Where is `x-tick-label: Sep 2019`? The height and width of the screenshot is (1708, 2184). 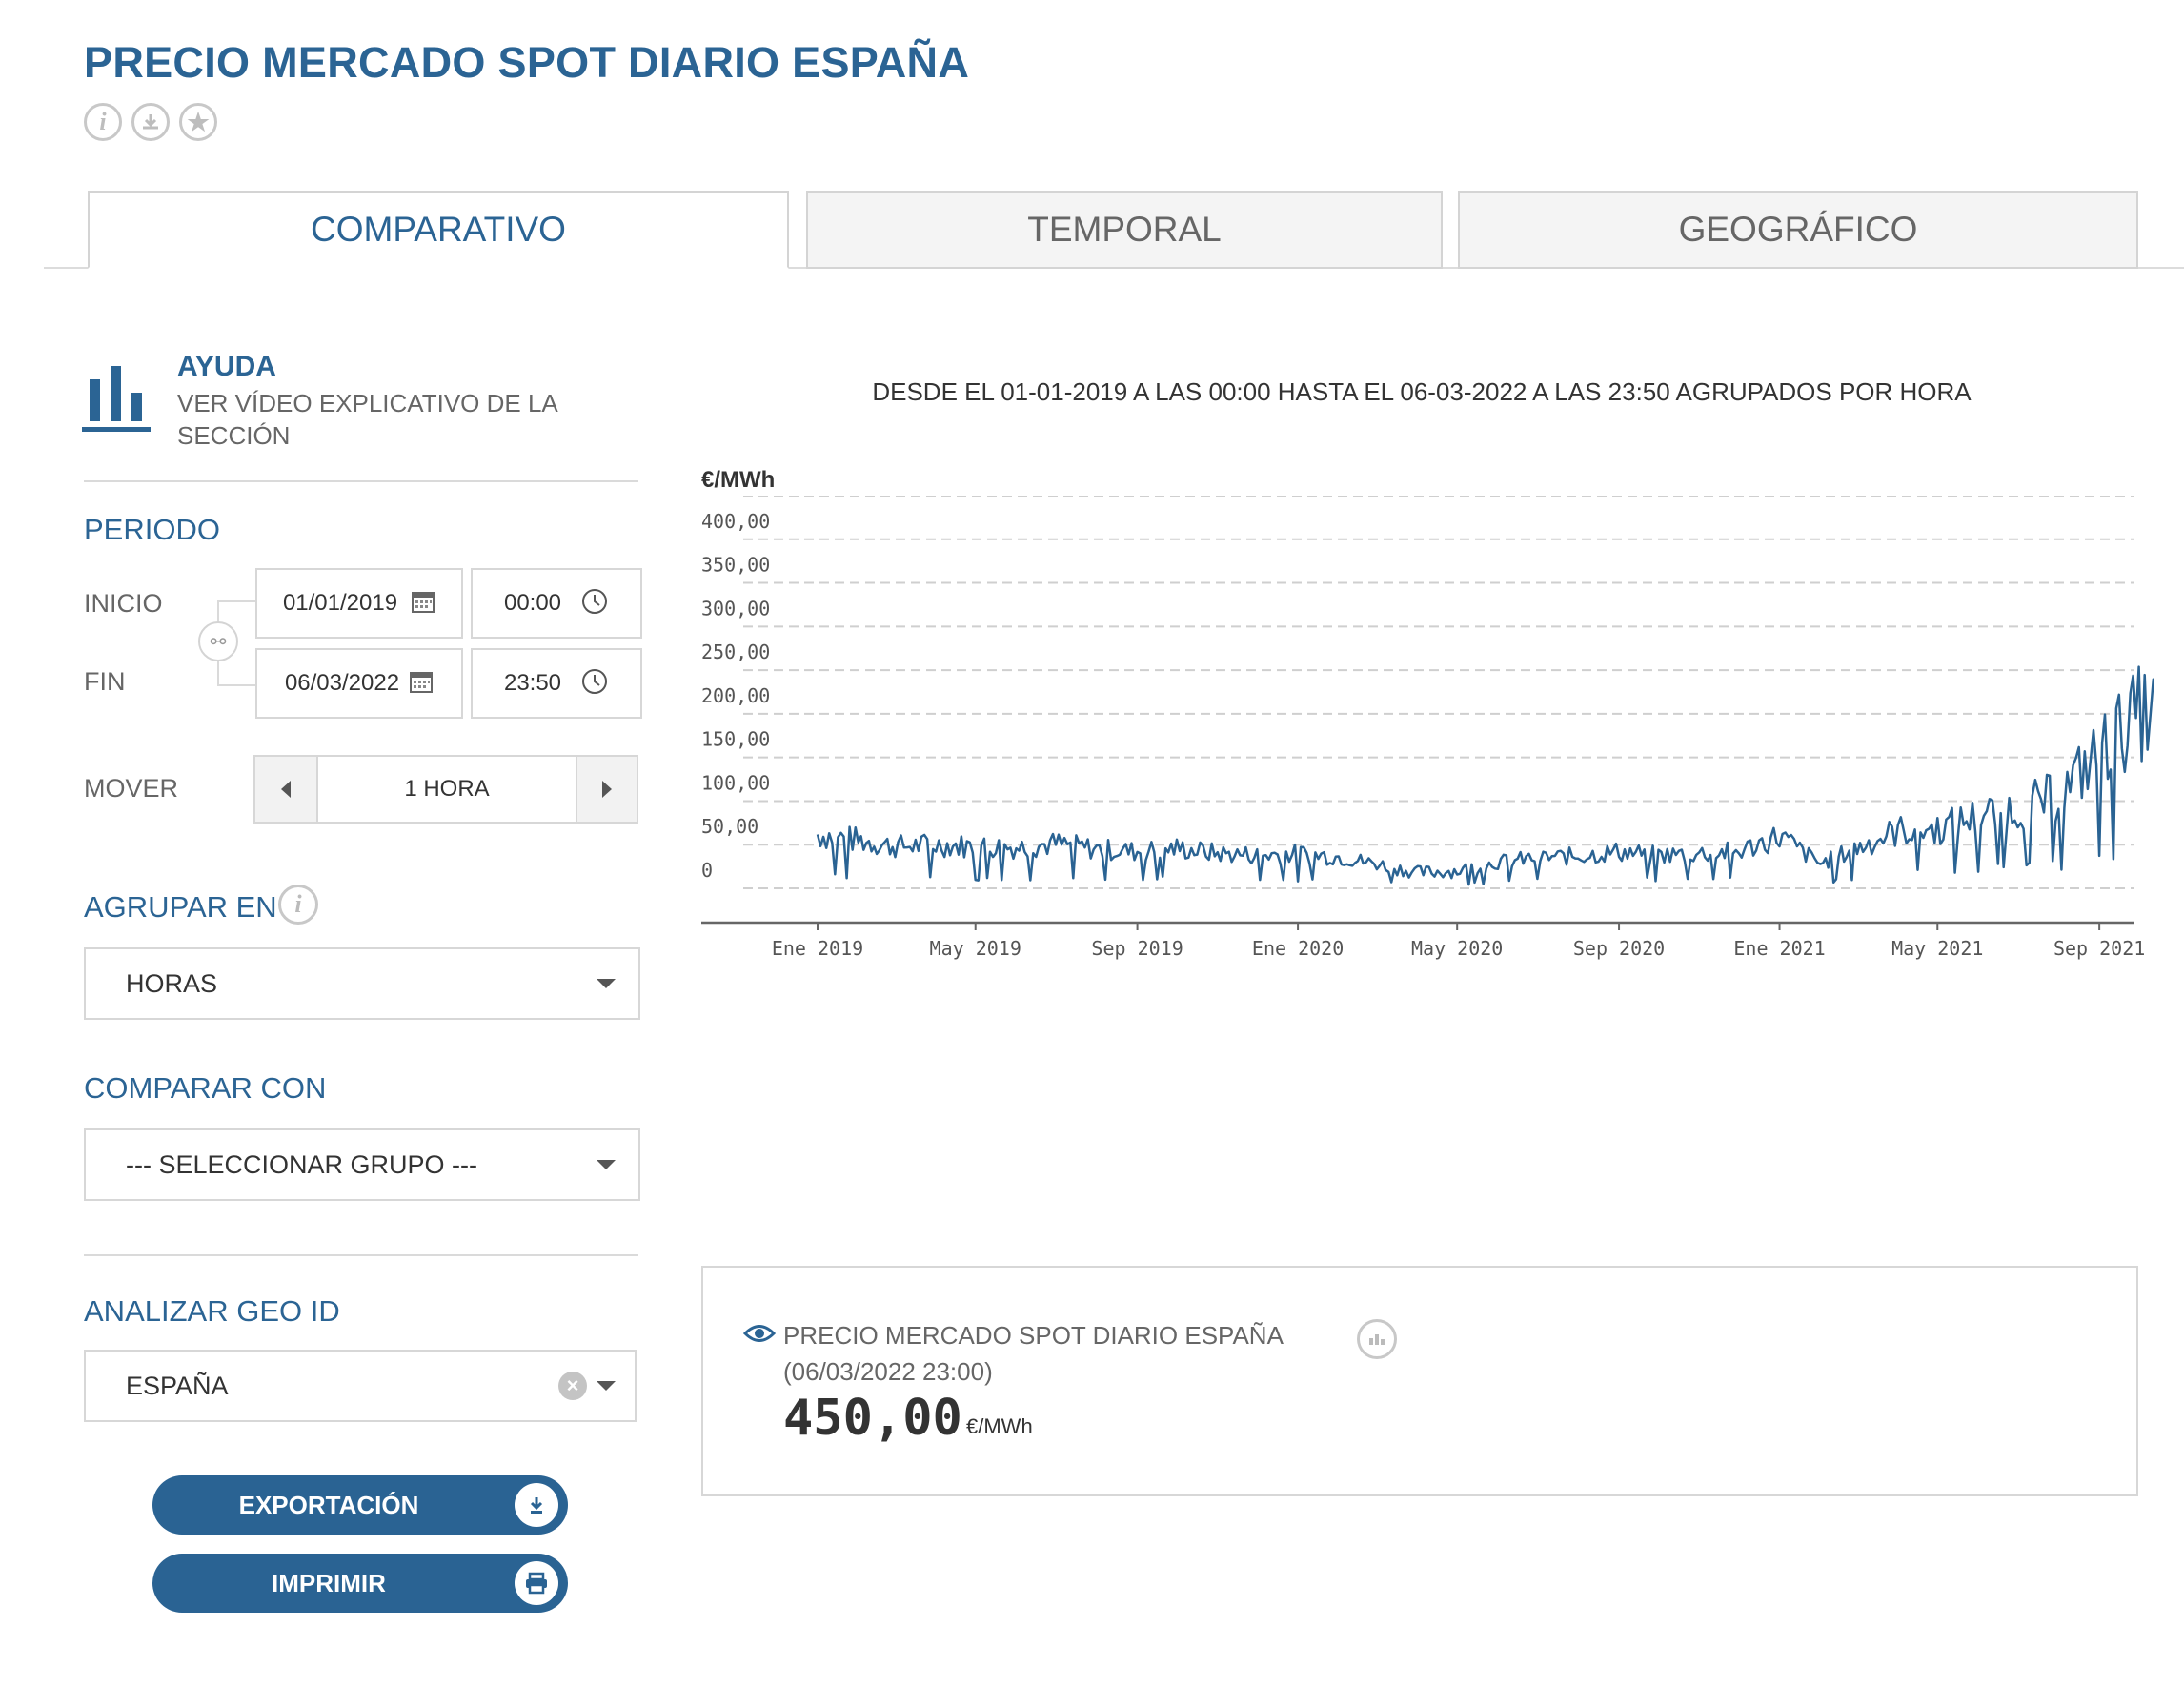 x-tick-label: Sep 2019 is located at coordinates (1137, 949).